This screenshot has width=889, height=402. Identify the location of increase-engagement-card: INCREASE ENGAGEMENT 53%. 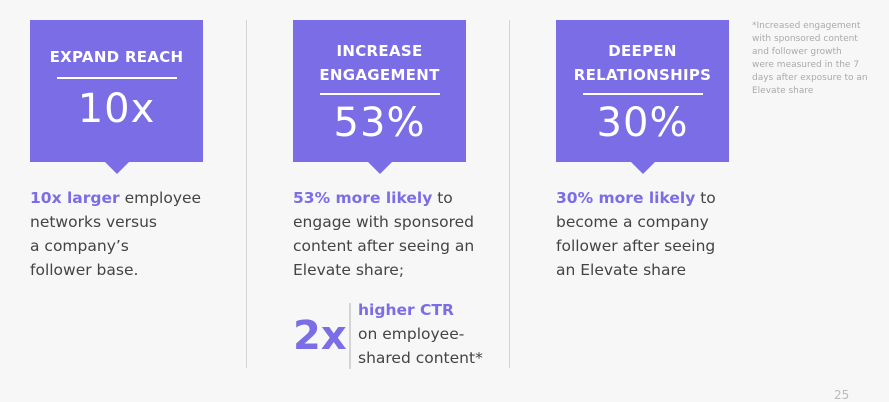
(379, 97).